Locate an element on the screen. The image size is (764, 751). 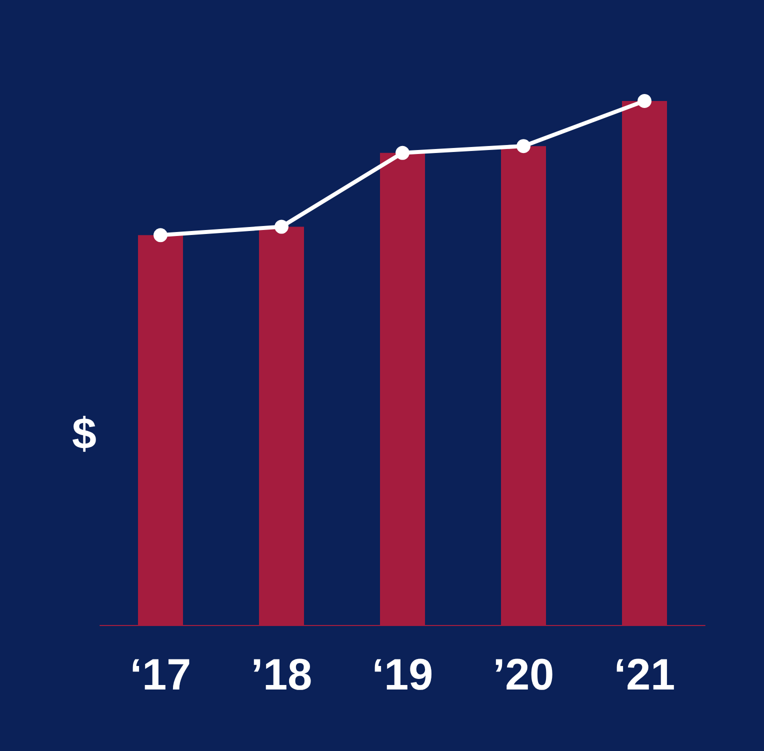
y-axis-title: $ is located at coordinates (84, 434).